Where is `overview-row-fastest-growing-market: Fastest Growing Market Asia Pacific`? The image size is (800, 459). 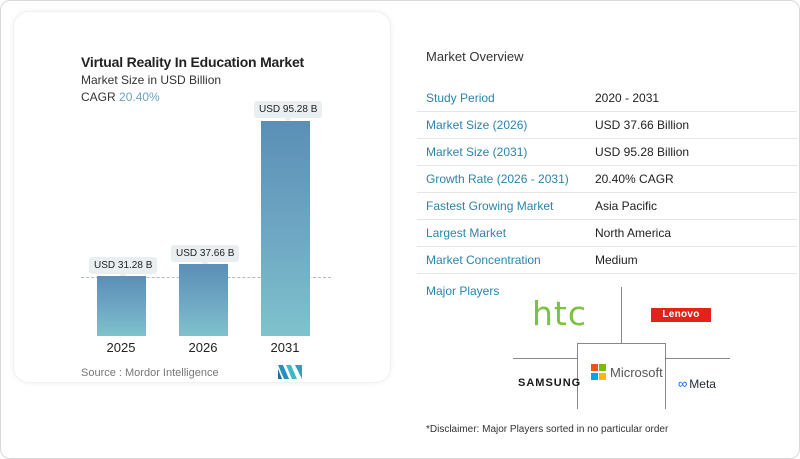 overview-row-fastest-growing-market: Fastest Growing Market Asia Pacific is located at coordinates (607, 206).